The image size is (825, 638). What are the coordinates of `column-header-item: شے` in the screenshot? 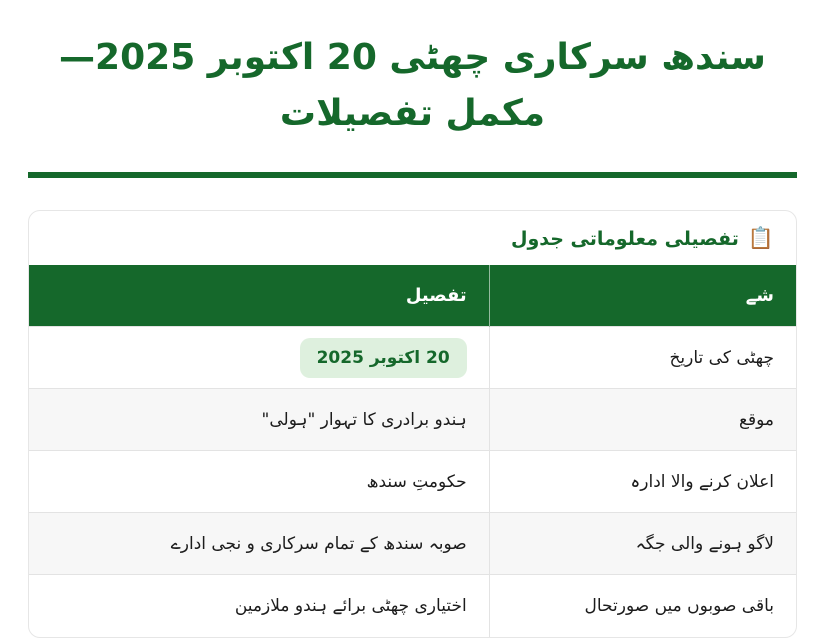 It's located at (642, 295).